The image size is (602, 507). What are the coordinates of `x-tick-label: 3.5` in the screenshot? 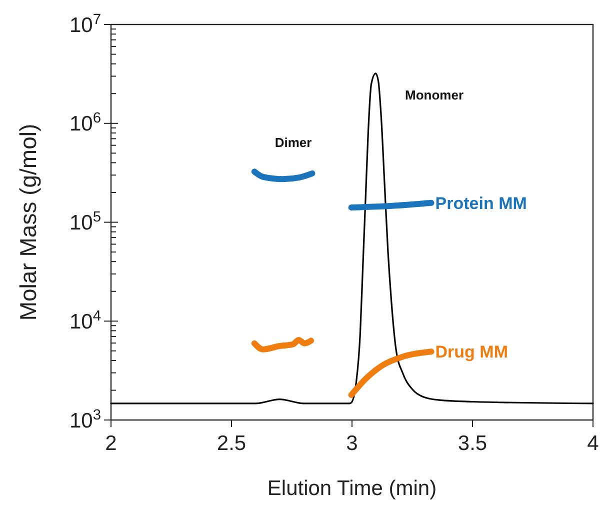 It's located at (473, 443).